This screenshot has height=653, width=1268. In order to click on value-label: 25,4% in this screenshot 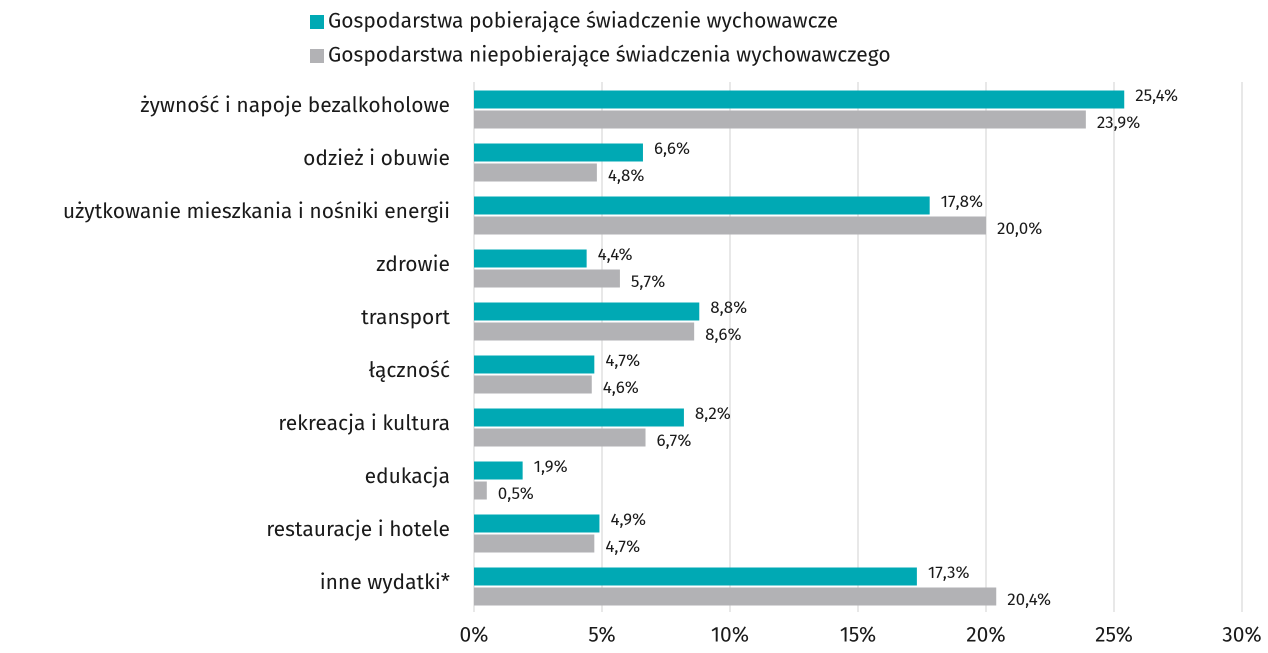, I will do `click(1156, 95)`.